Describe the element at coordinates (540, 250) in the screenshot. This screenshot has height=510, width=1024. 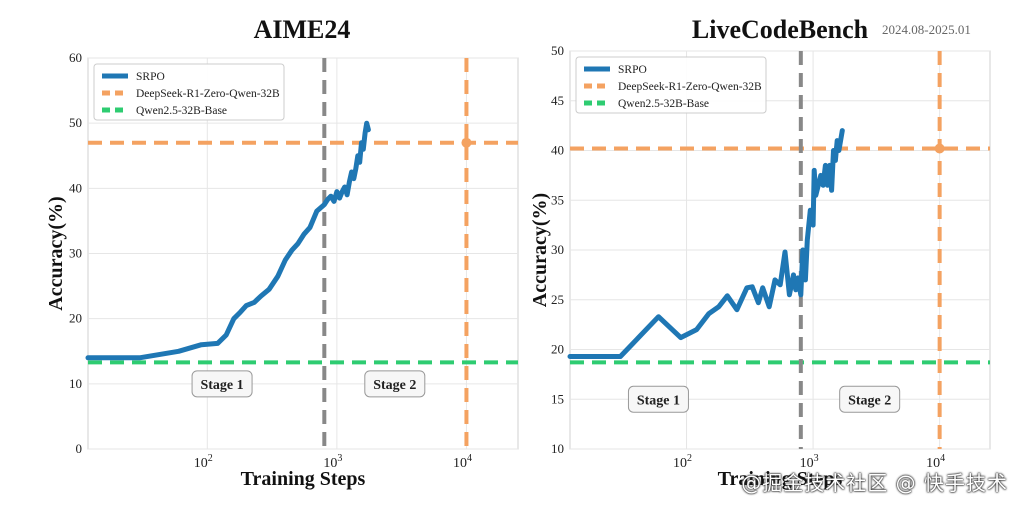
I see `livecodebench-y-label: Accuracy(%)` at that location.